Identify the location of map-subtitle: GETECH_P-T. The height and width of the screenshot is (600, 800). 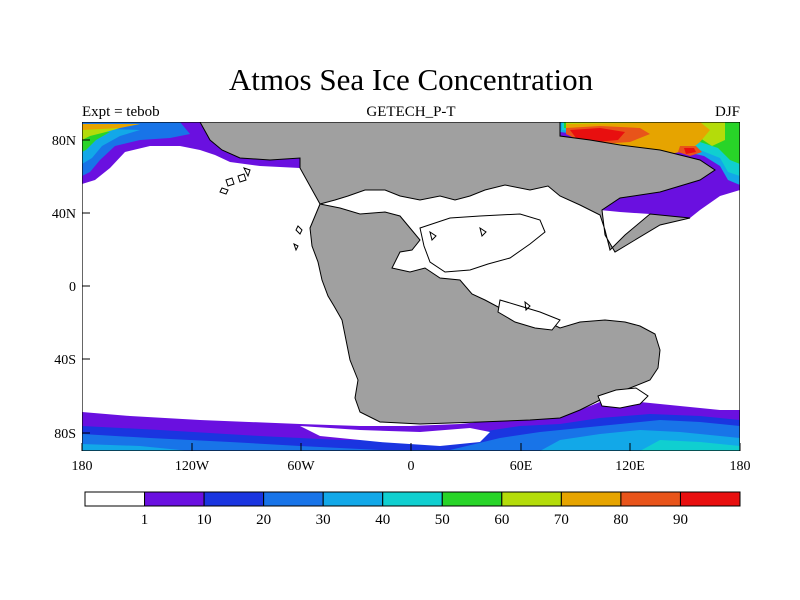
(410, 112).